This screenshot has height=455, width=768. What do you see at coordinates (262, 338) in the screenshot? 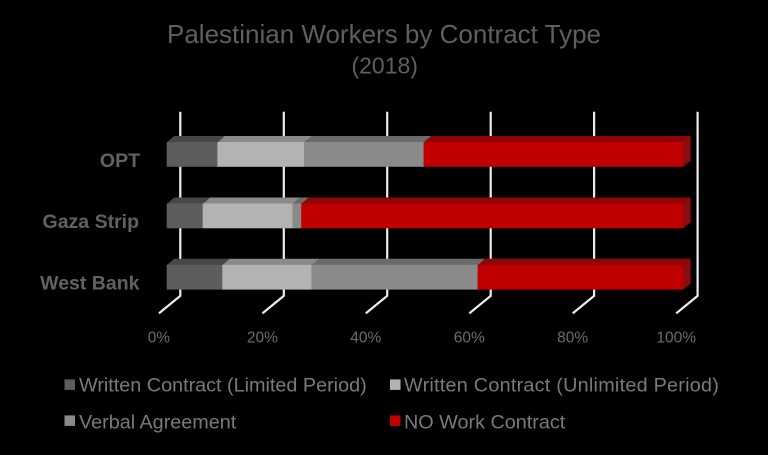
I see `svg-text: 20%` at bounding box center [262, 338].